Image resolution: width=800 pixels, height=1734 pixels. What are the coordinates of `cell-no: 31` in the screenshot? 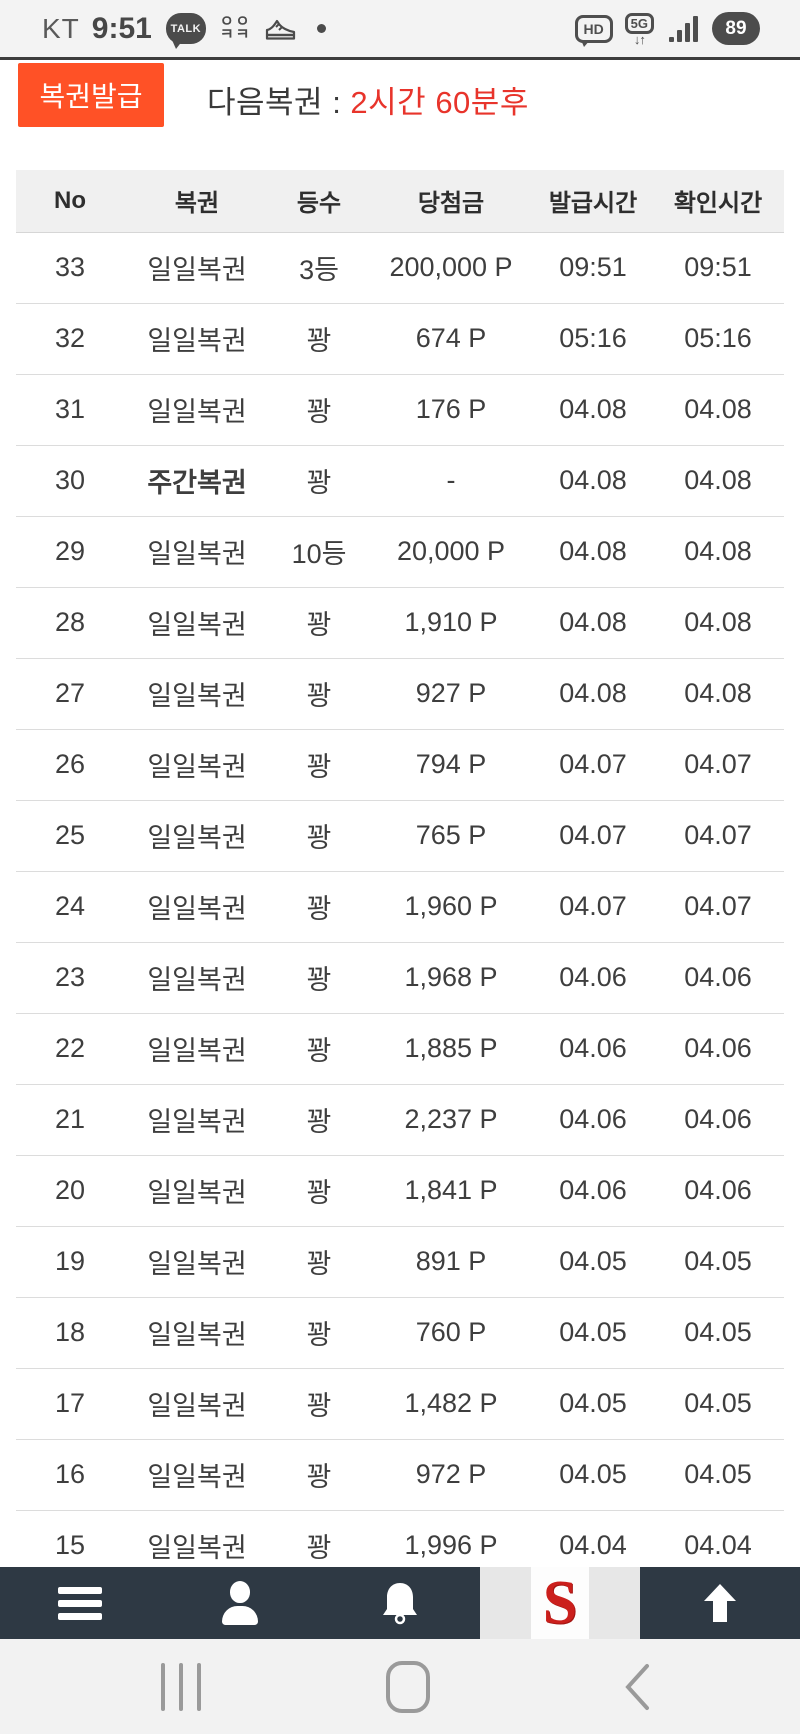 It's located at (70, 410).